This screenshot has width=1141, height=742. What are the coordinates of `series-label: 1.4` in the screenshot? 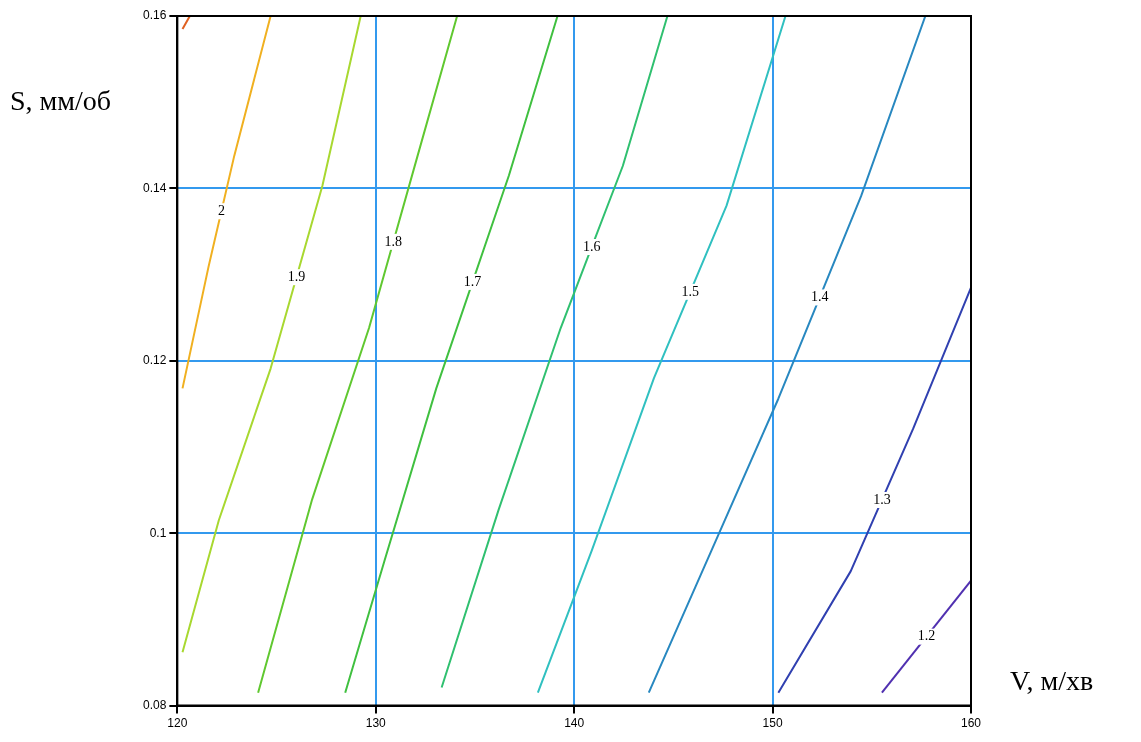 It's located at (819, 297).